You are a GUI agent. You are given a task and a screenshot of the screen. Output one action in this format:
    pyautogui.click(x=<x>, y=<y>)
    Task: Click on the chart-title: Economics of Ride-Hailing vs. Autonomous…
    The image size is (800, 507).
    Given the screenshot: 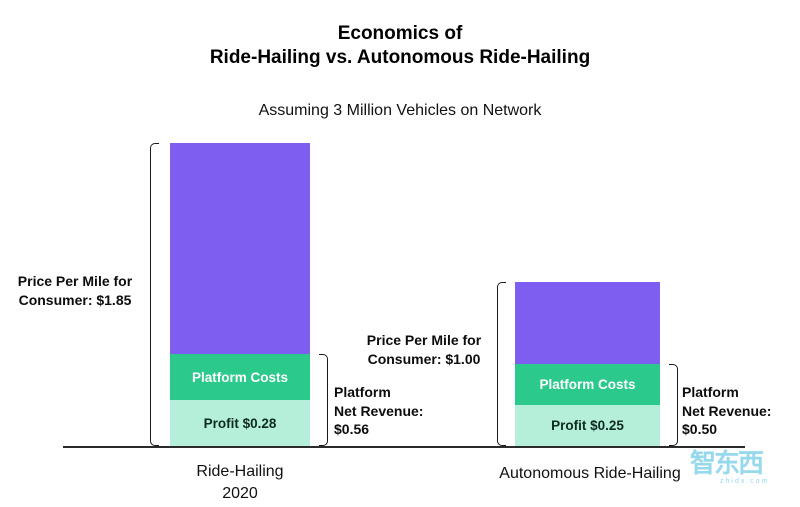 What is the action you would take?
    pyautogui.click(x=400, y=46)
    